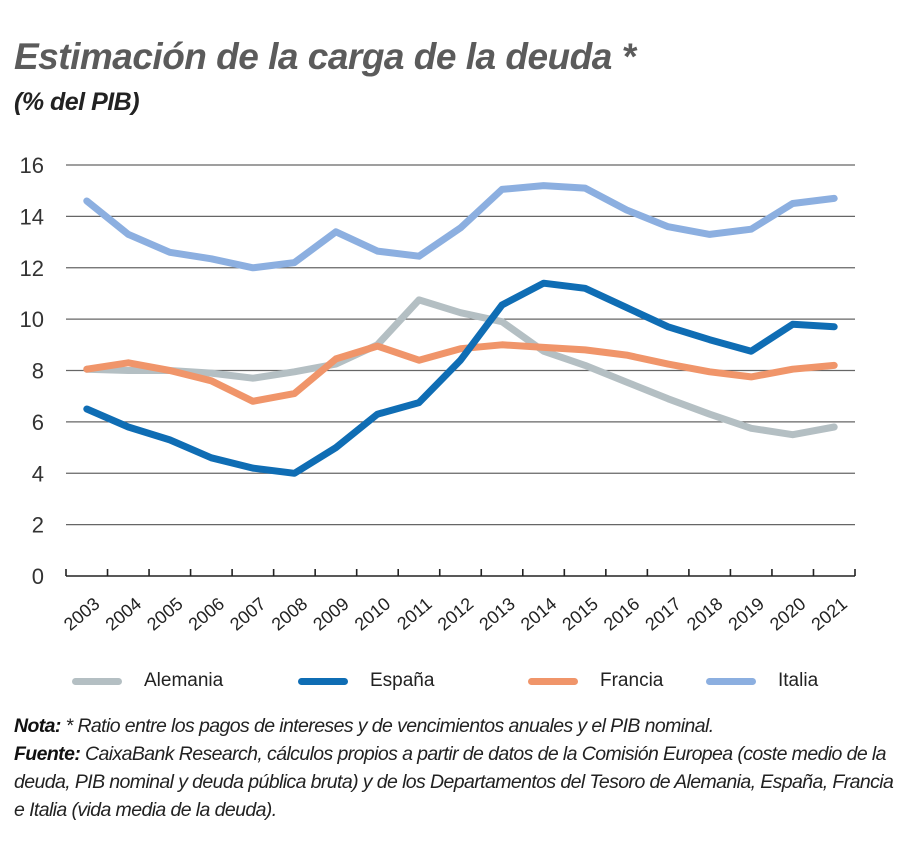 Image resolution: width=900 pixels, height=842 pixels. What do you see at coordinates (402, 680) in the screenshot?
I see `legend-label: España` at bounding box center [402, 680].